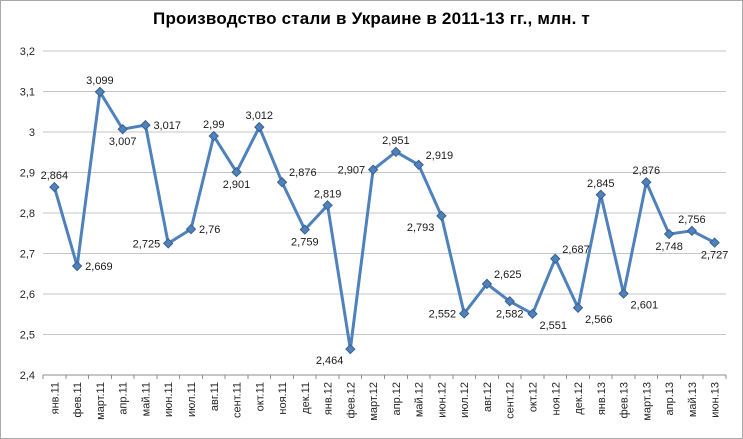  I want to click on data-label: 2,756, so click(692, 220).